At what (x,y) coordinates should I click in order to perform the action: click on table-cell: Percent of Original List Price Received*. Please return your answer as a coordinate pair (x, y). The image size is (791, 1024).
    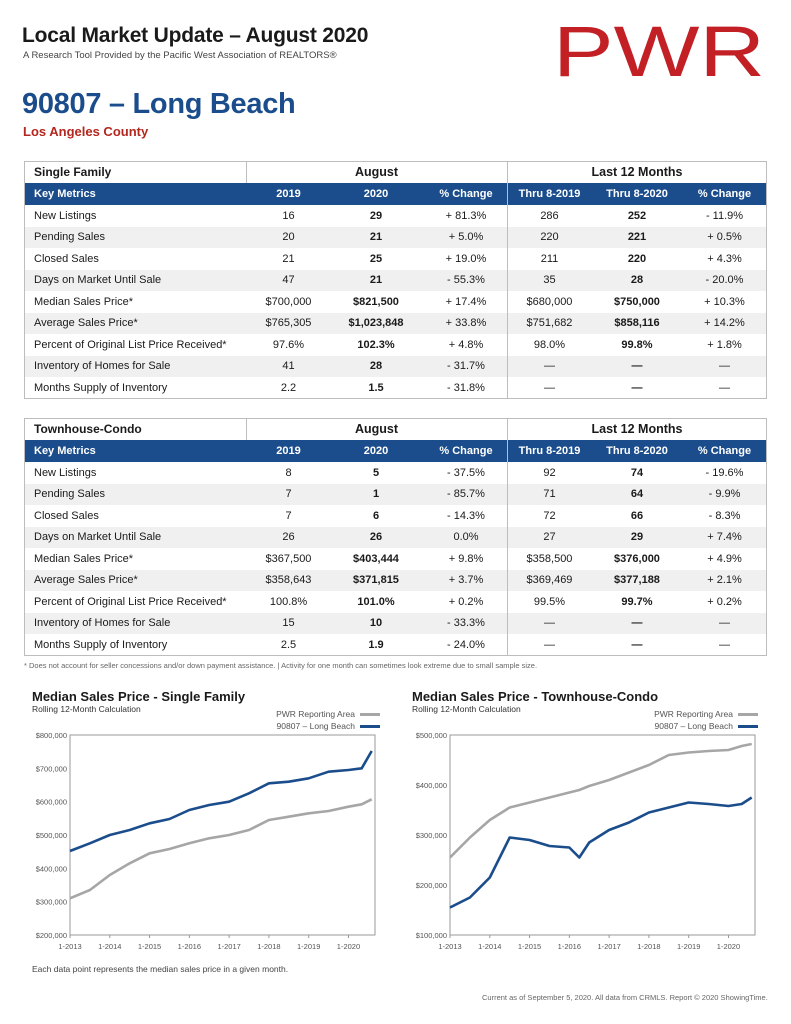
    Looking at the image, I should click on (130, 344).